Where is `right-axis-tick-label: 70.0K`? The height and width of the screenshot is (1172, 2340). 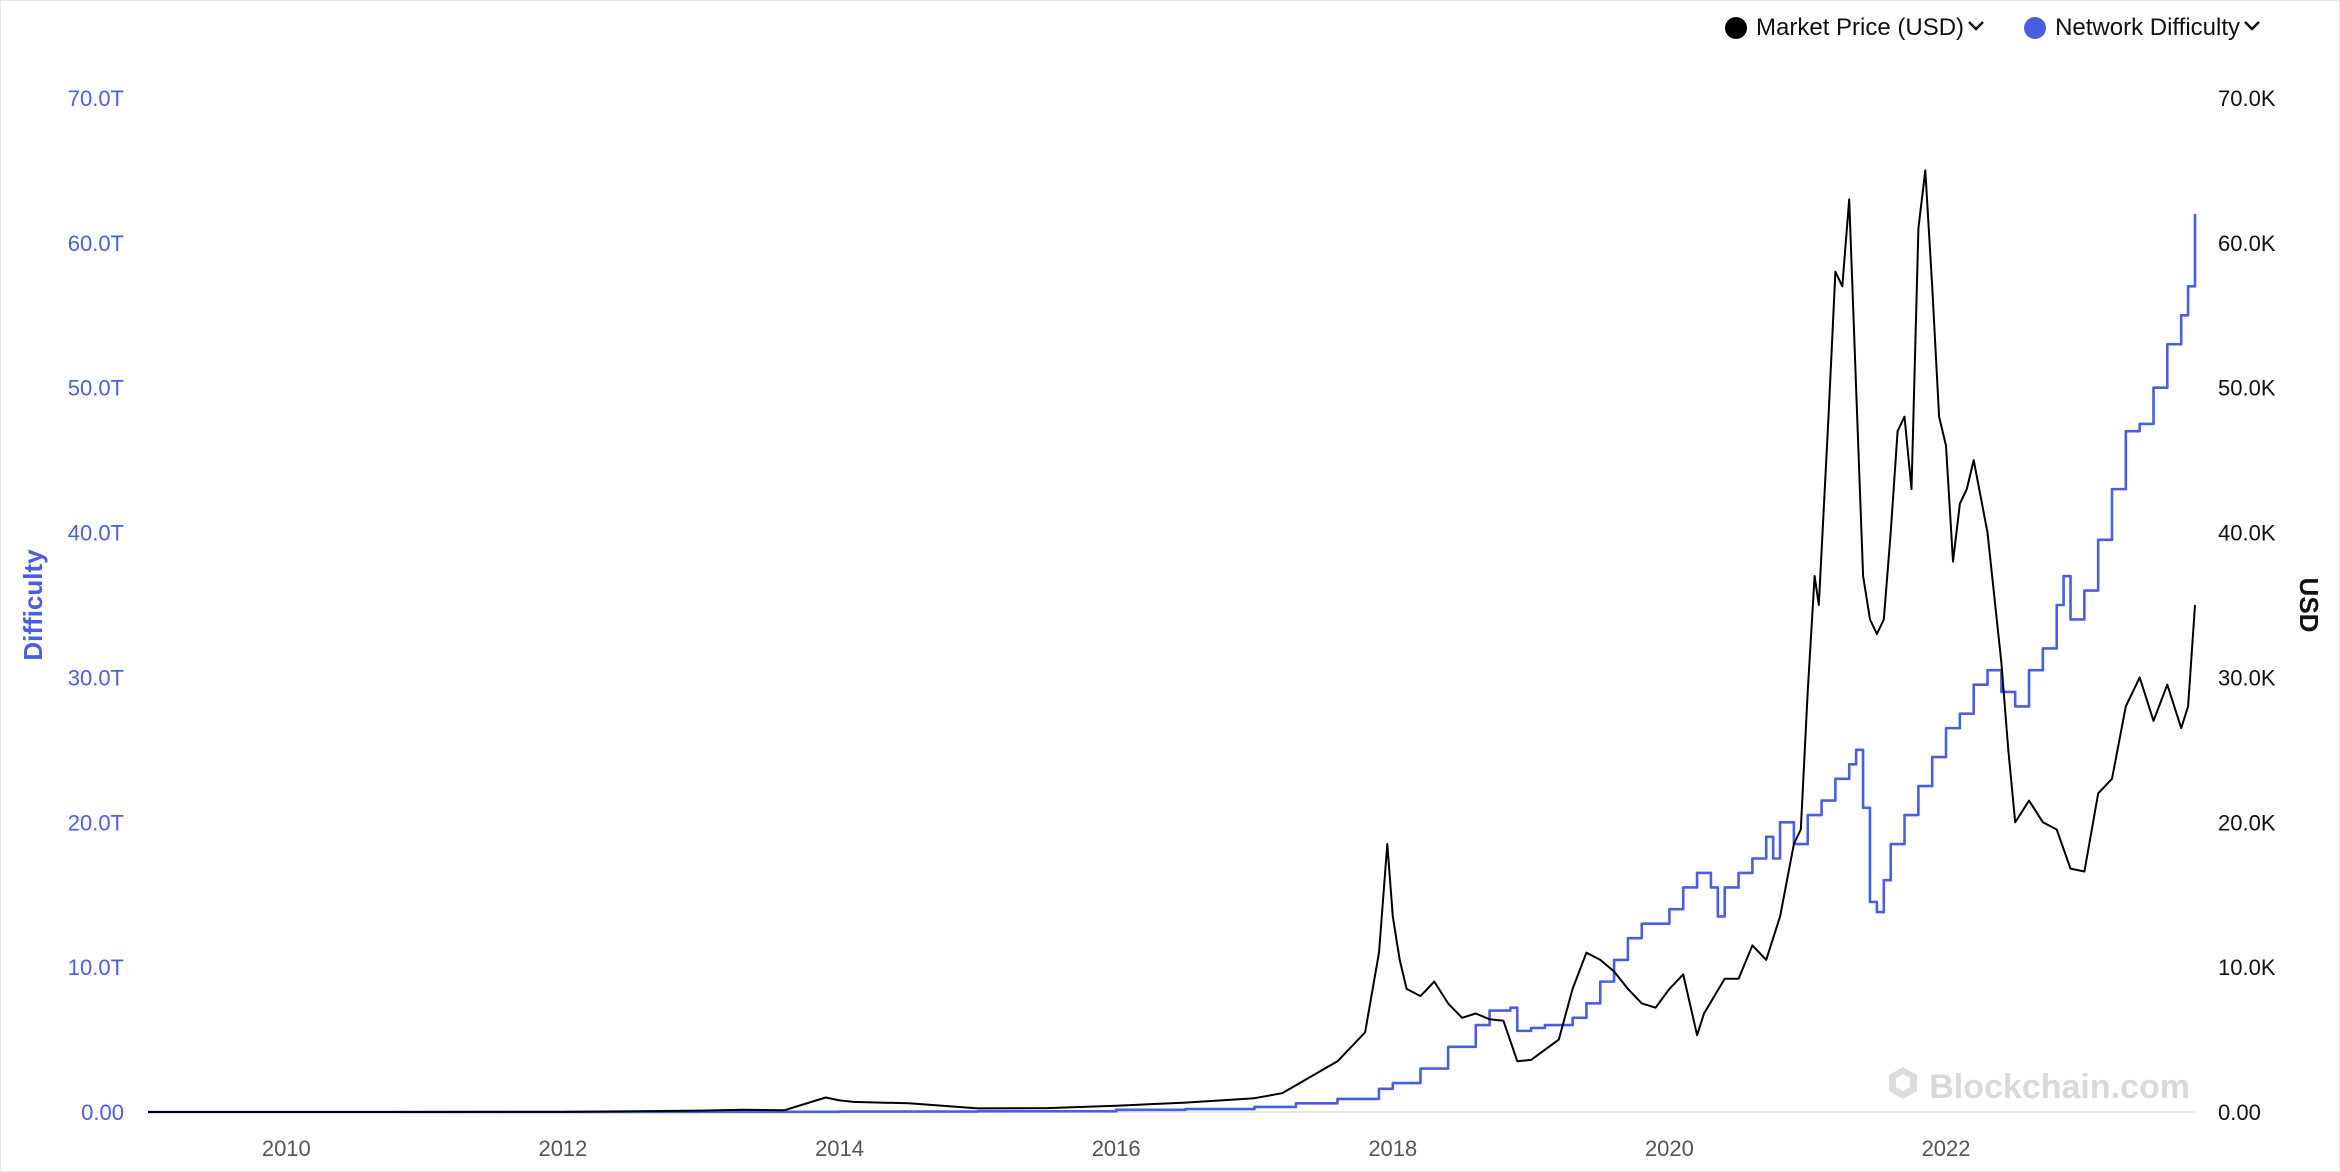
right-axis-tick-label: 70.0K is located at coordinates (2247, 98).